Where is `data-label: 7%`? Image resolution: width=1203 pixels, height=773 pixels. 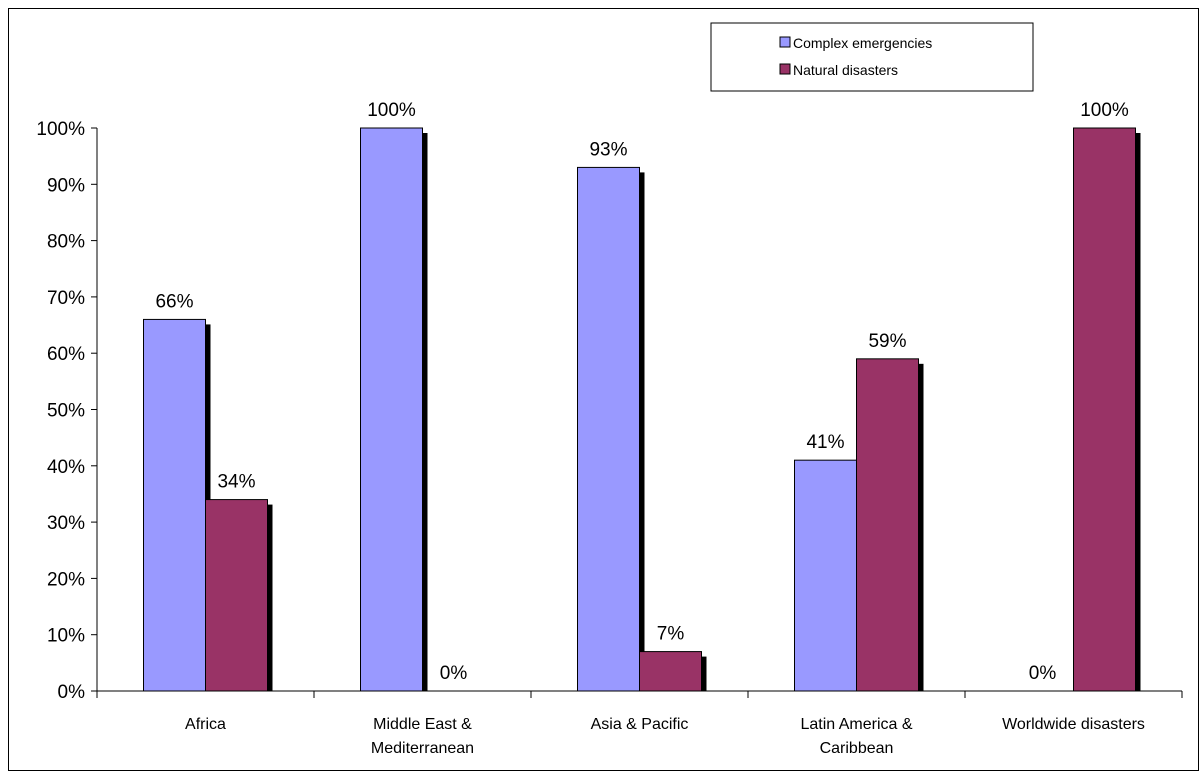
data-label: 7% is located at coordinates (671, 634).